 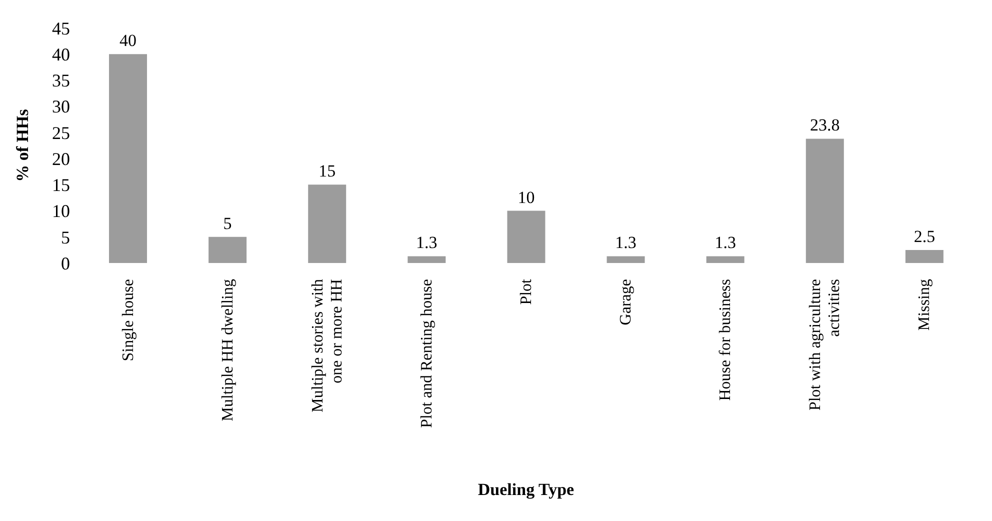 What do you see at coordinates (61, 28) in the screenshot?
I see `y-tick-label: 45` at bounding box center [61, 28].